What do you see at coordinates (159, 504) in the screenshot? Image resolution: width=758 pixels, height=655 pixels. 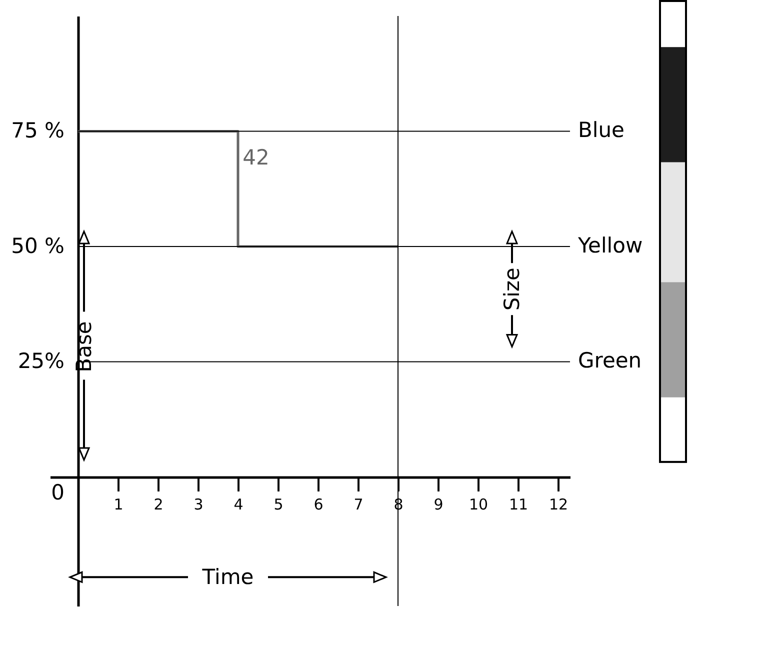 I see `x-tick-label: 2` at bounding box center [159, 504].